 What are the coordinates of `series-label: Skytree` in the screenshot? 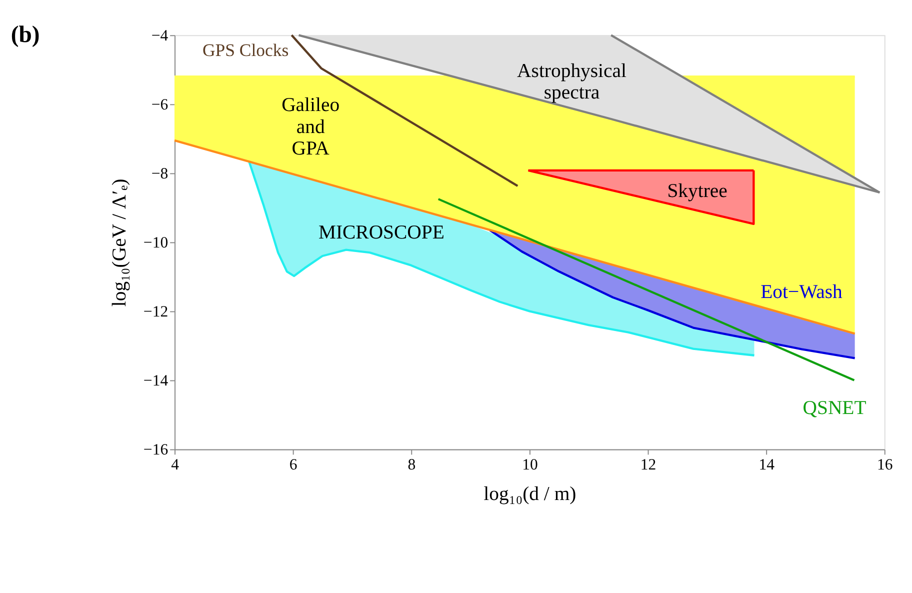 It's located at (697, 191).